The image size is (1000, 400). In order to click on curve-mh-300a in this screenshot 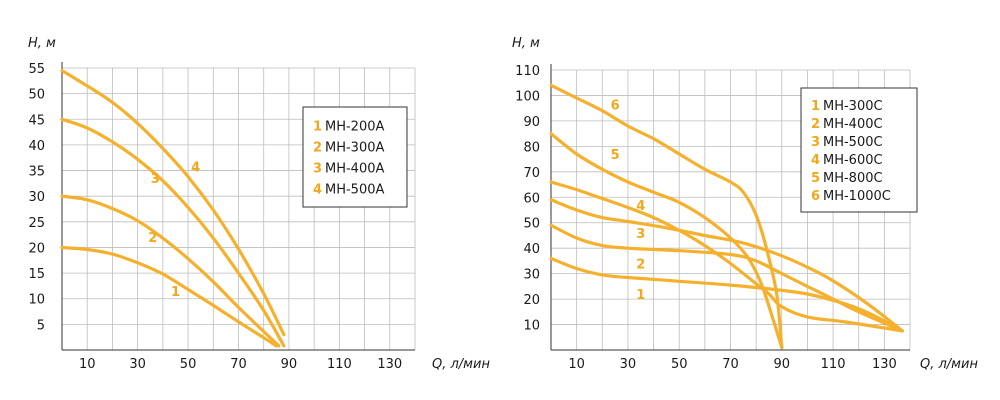, I will do `click(170, 271)`.